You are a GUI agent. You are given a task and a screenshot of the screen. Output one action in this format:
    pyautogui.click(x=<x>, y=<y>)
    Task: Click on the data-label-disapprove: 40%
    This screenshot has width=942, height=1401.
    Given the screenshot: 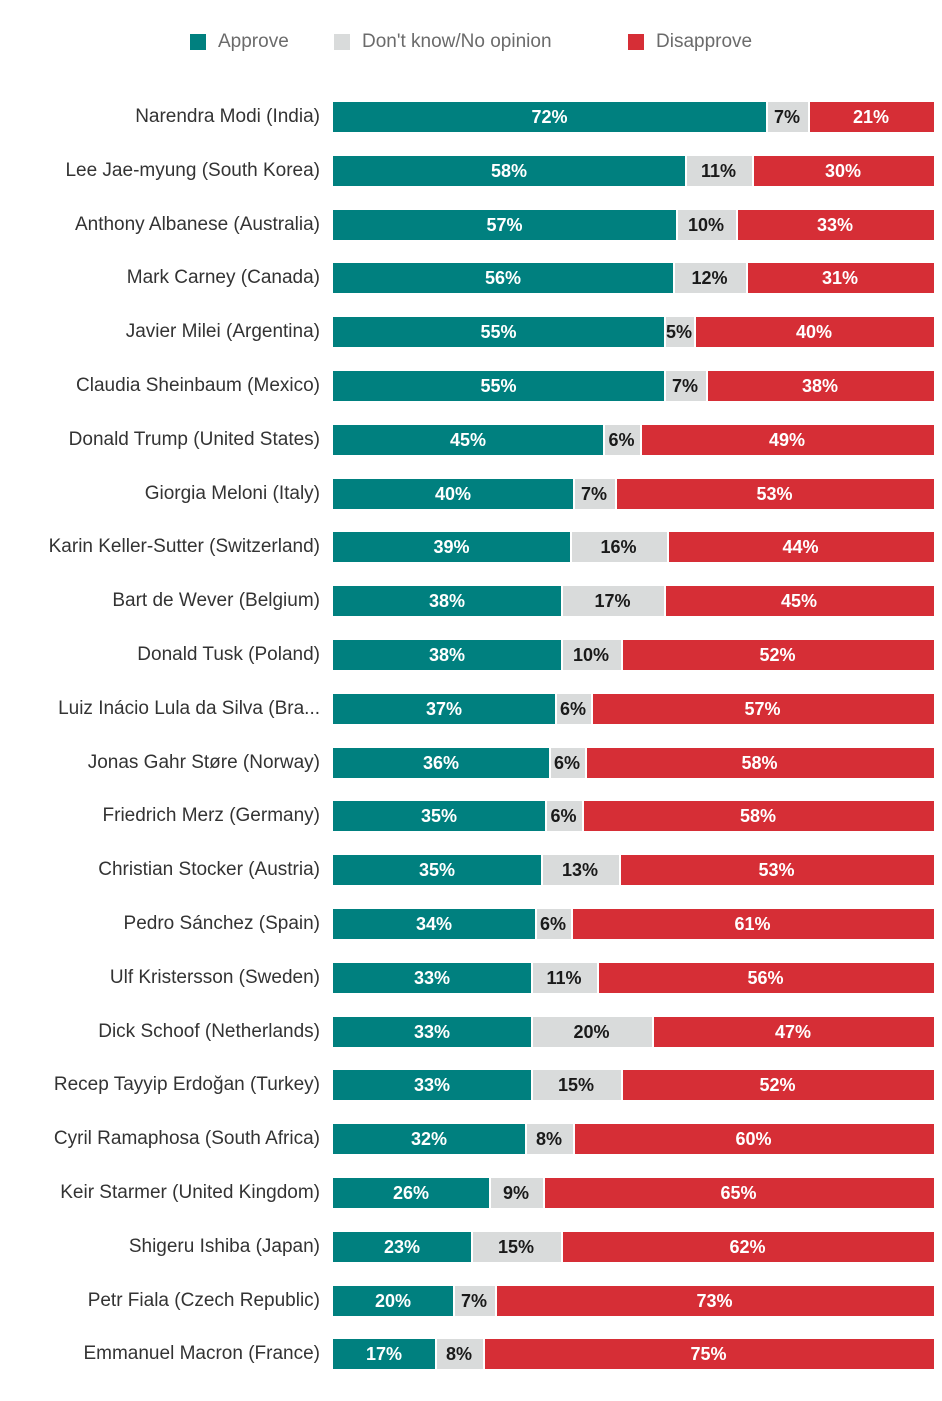 What is the action you would take?
    pyautogui.click(x=814, y=332)
    